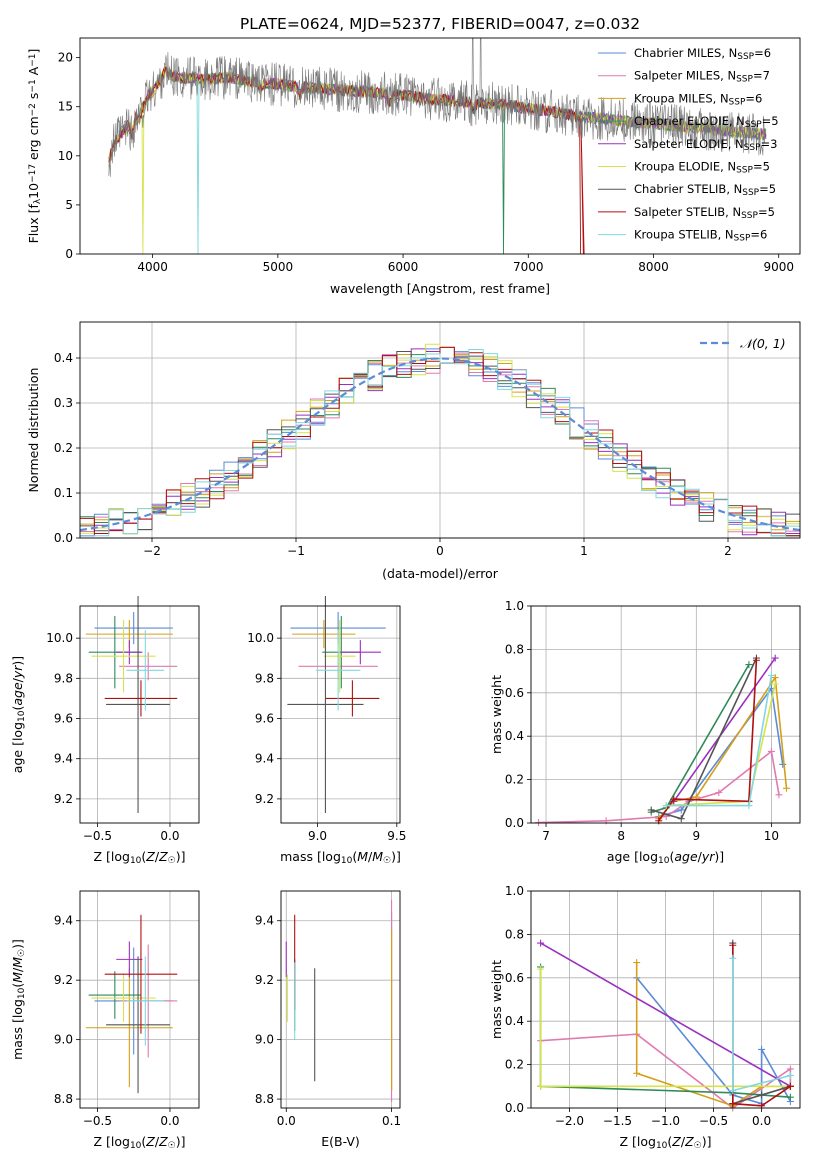  What do you see at coordinates (340, 857) in the screenshot?
I see `x-axis-label: mass [log10(M/M☉)]` at bounding box center [340, 857].